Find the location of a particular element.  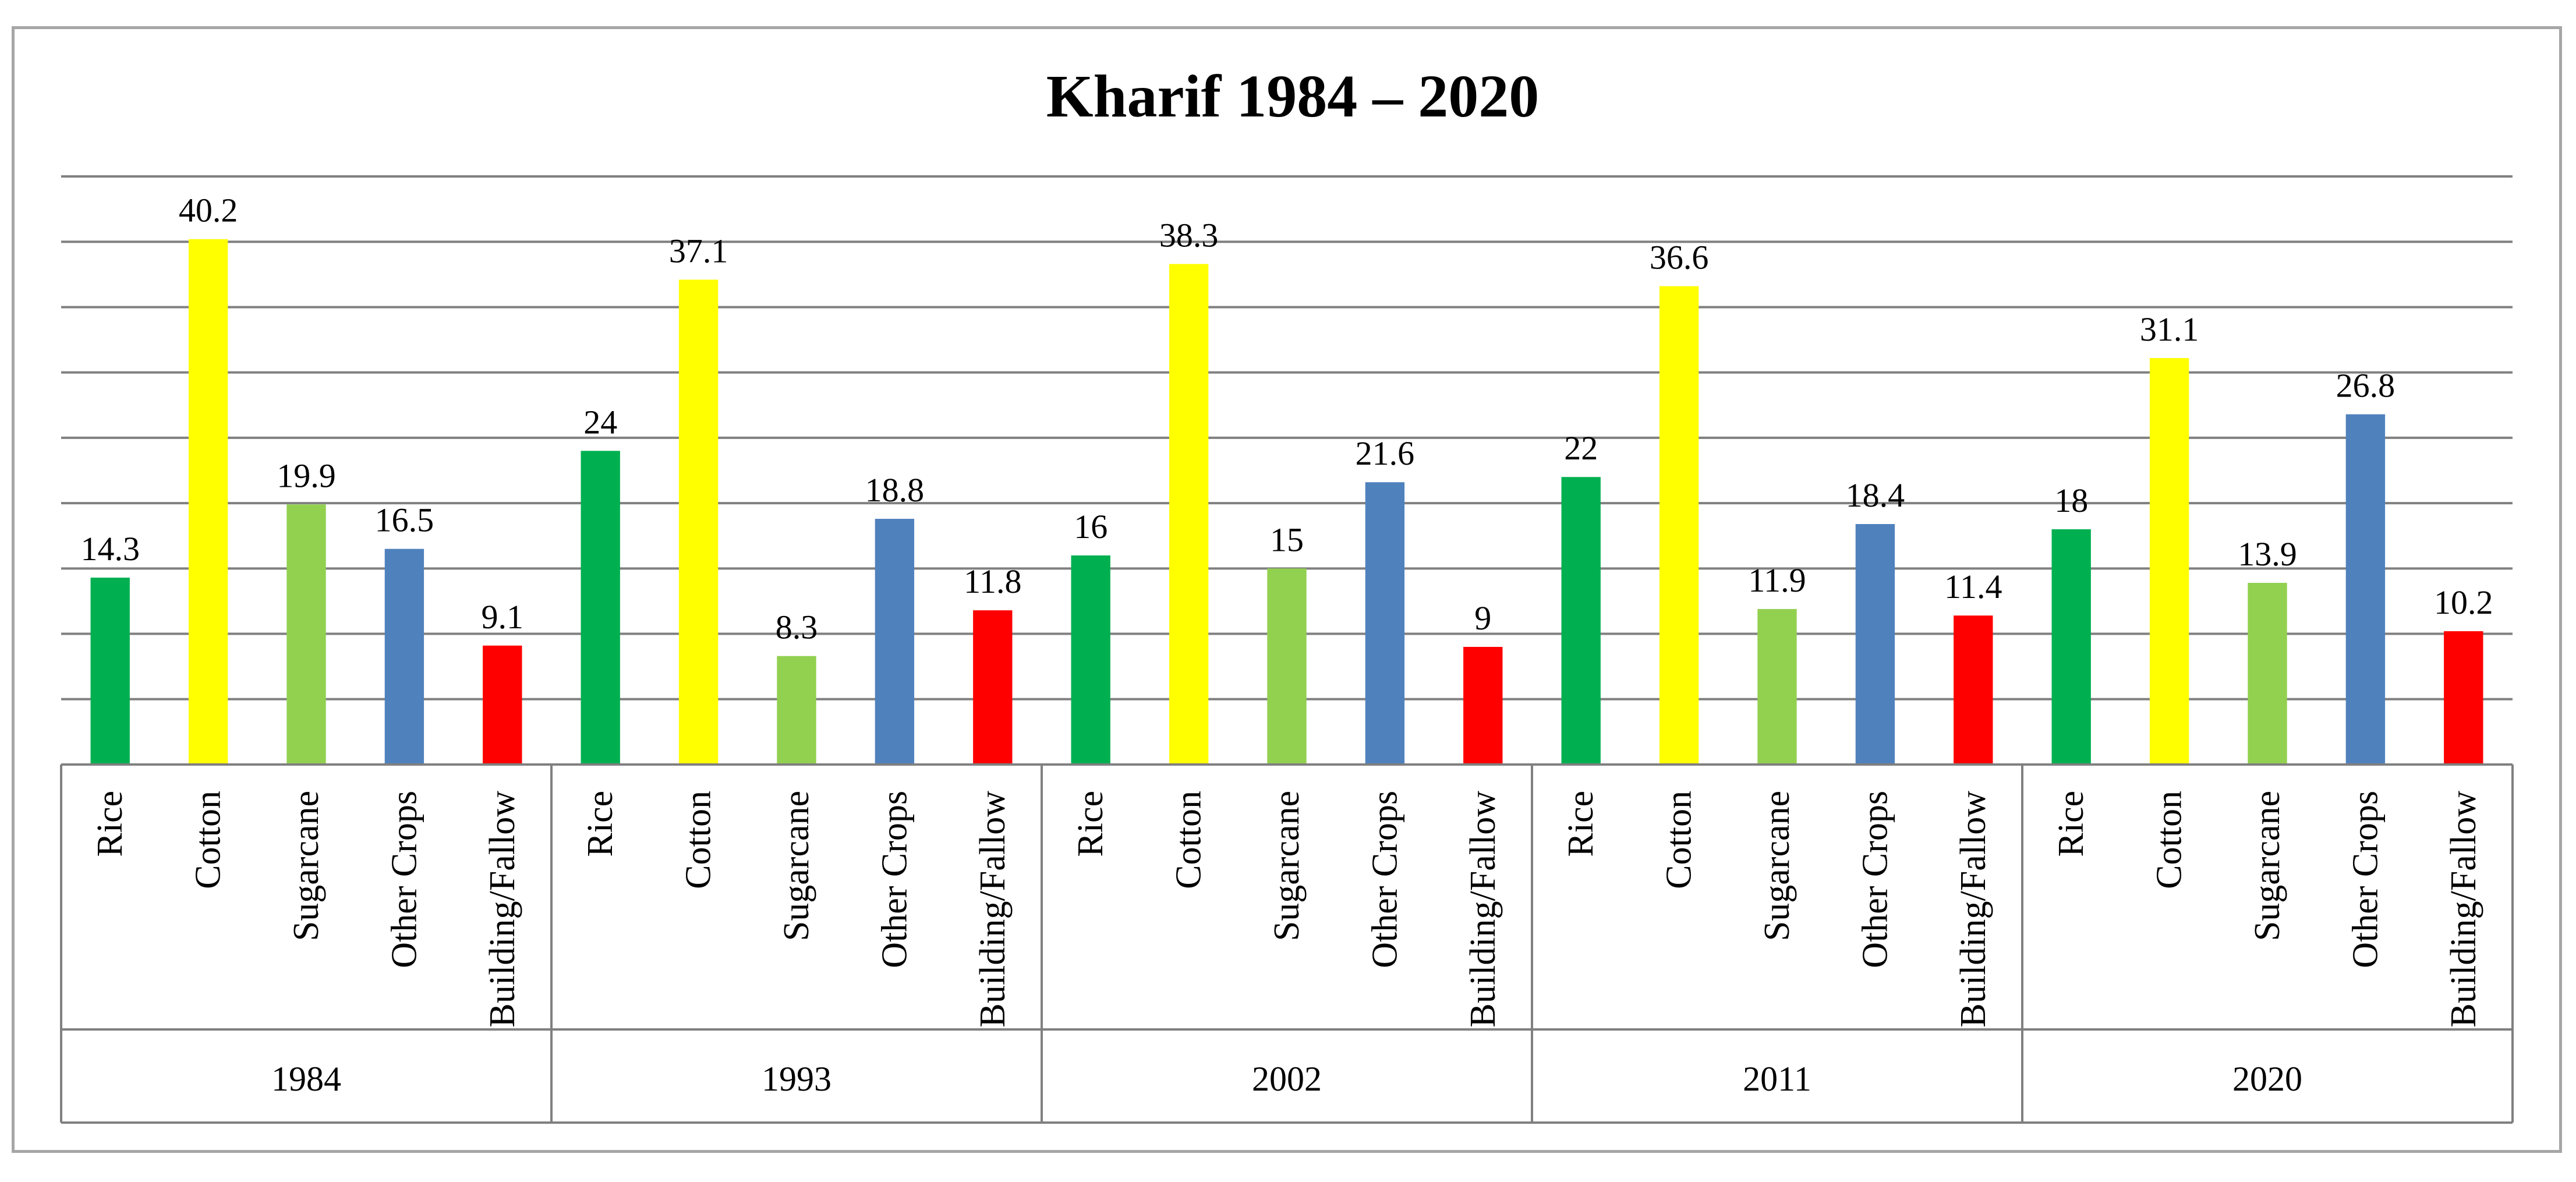

data-label: 15 is located at coordinates (1287, 539).